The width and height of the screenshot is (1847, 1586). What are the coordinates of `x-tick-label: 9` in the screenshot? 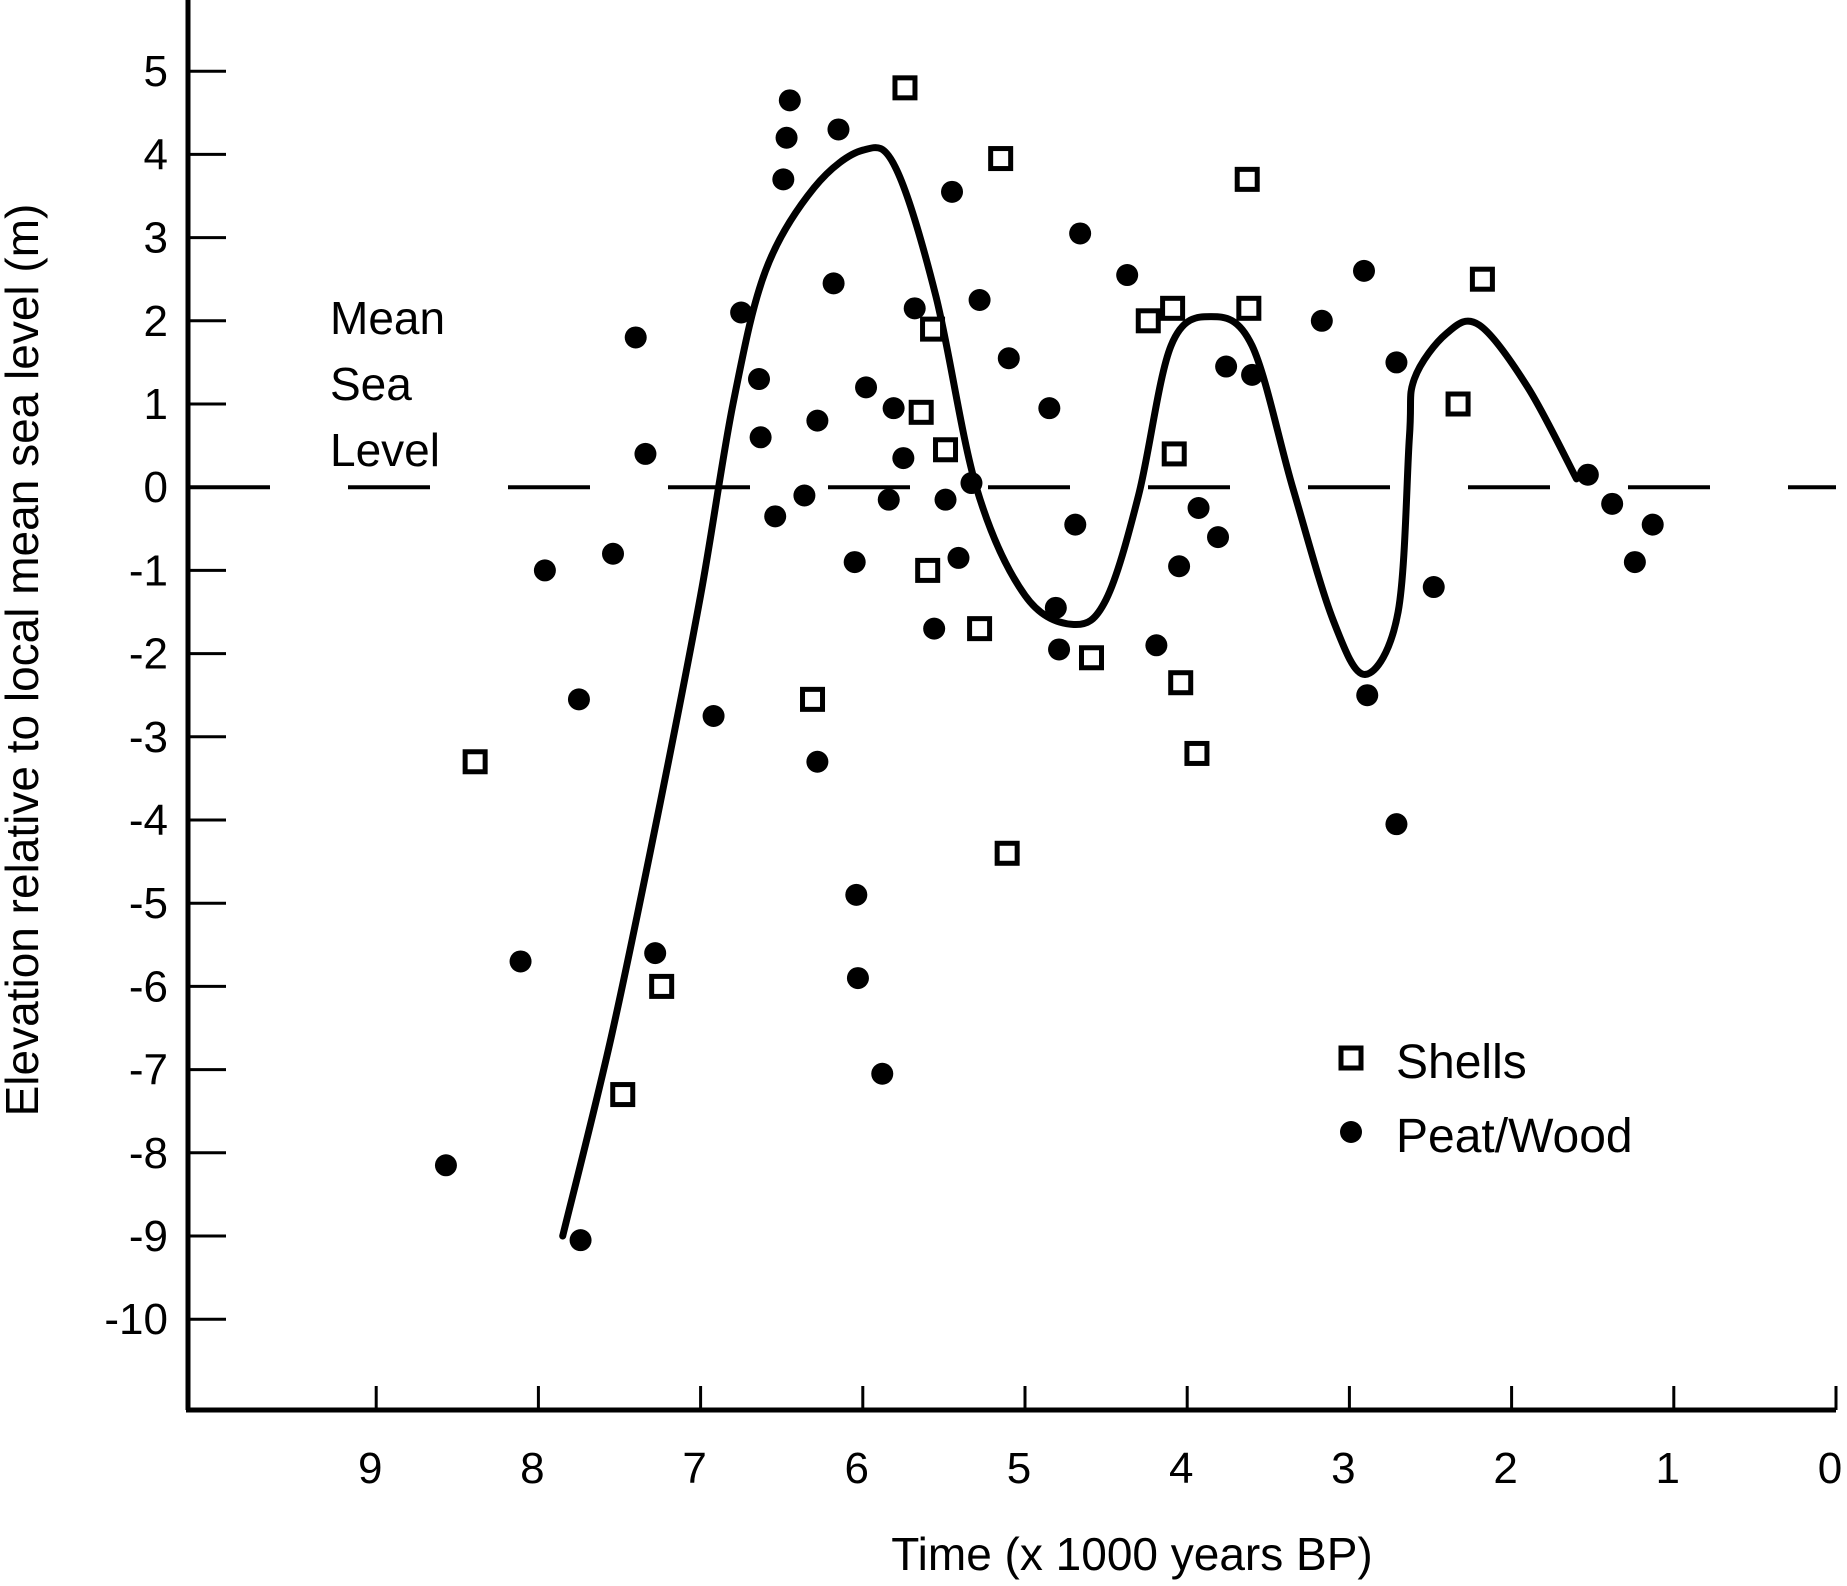 It's located at (370, 1468).